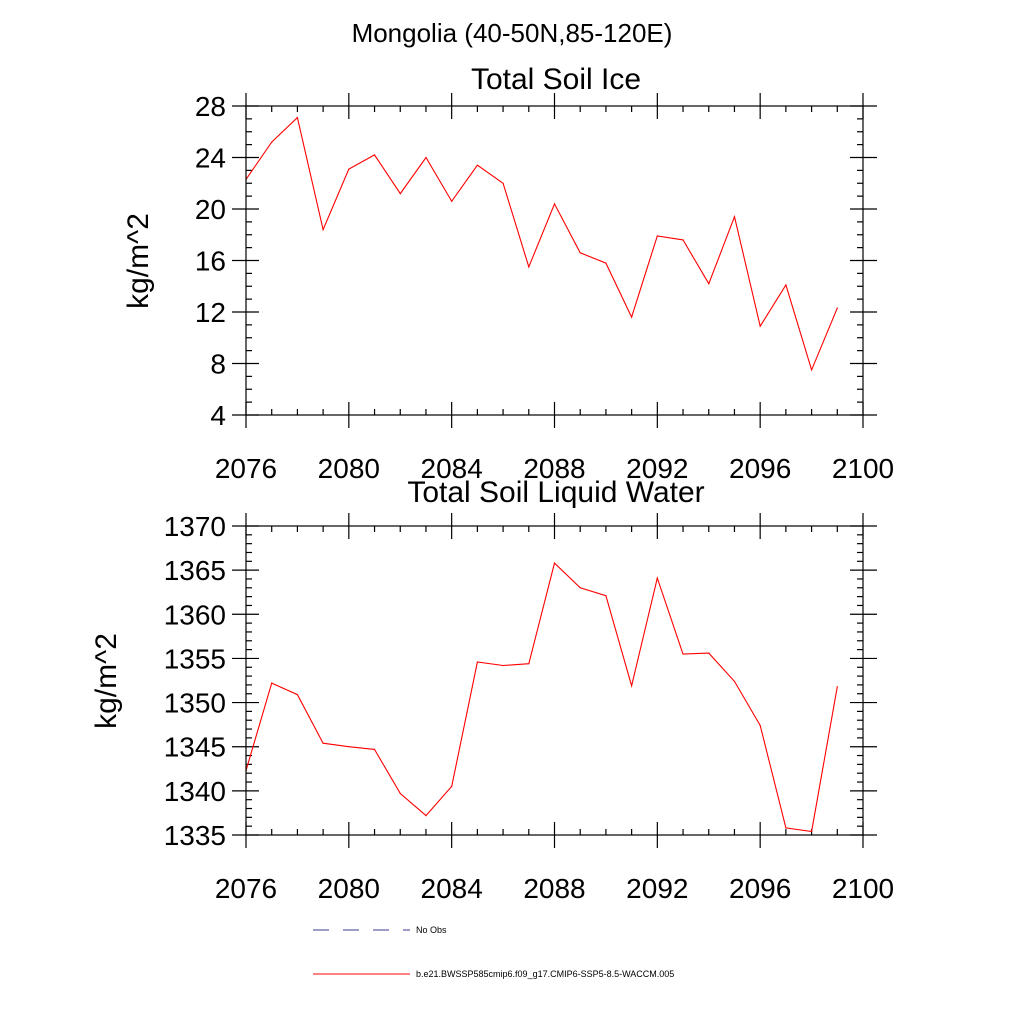 This screenshot has width=1024, height=1024. I want to click on legend-entry-no-obs: No Obs, so click(380, 930).